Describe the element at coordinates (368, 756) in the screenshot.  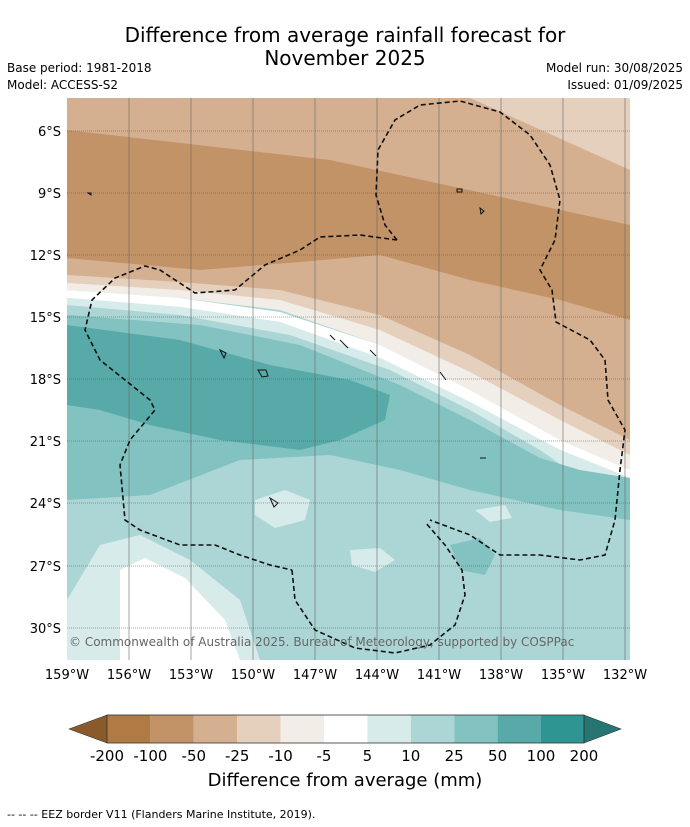
I see `colorbar-tick: 5` at that location.